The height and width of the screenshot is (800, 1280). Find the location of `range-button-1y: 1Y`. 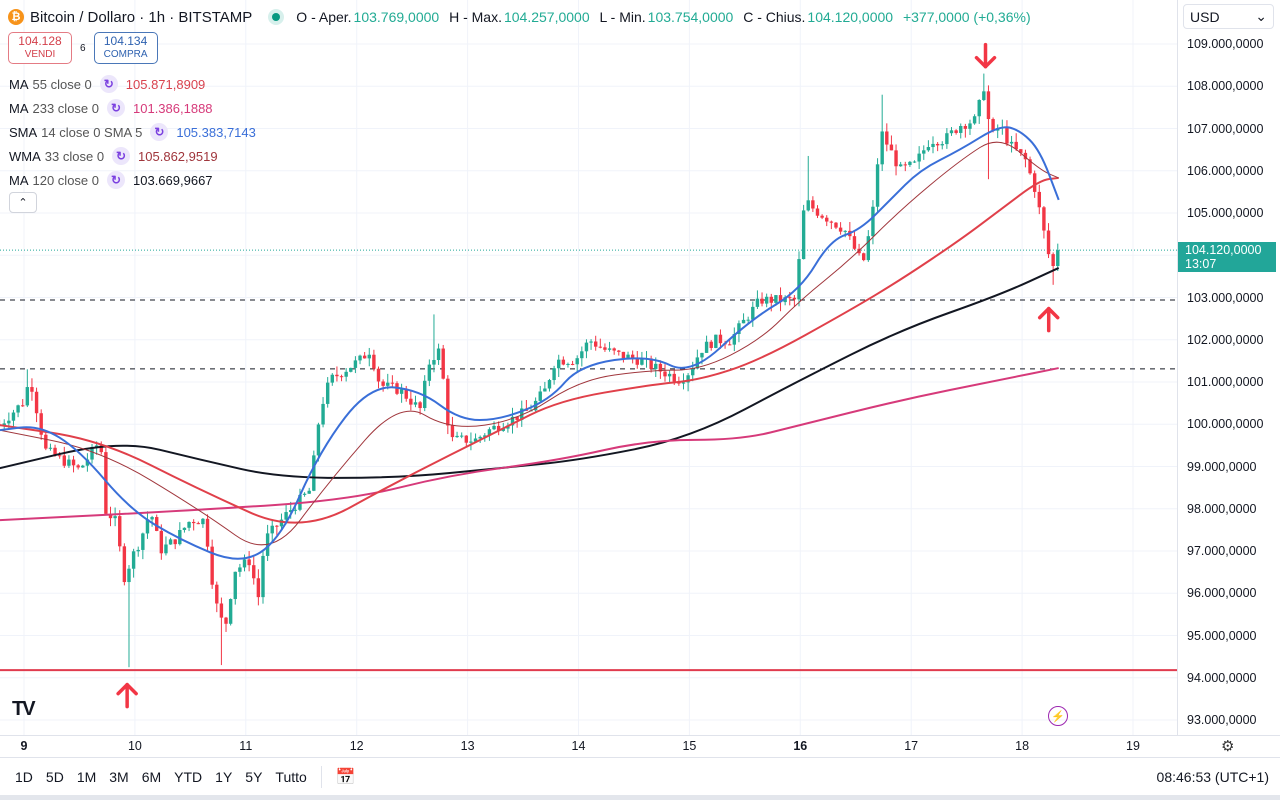

range-button-1y: 1Y is located at coordinates (224, 777).